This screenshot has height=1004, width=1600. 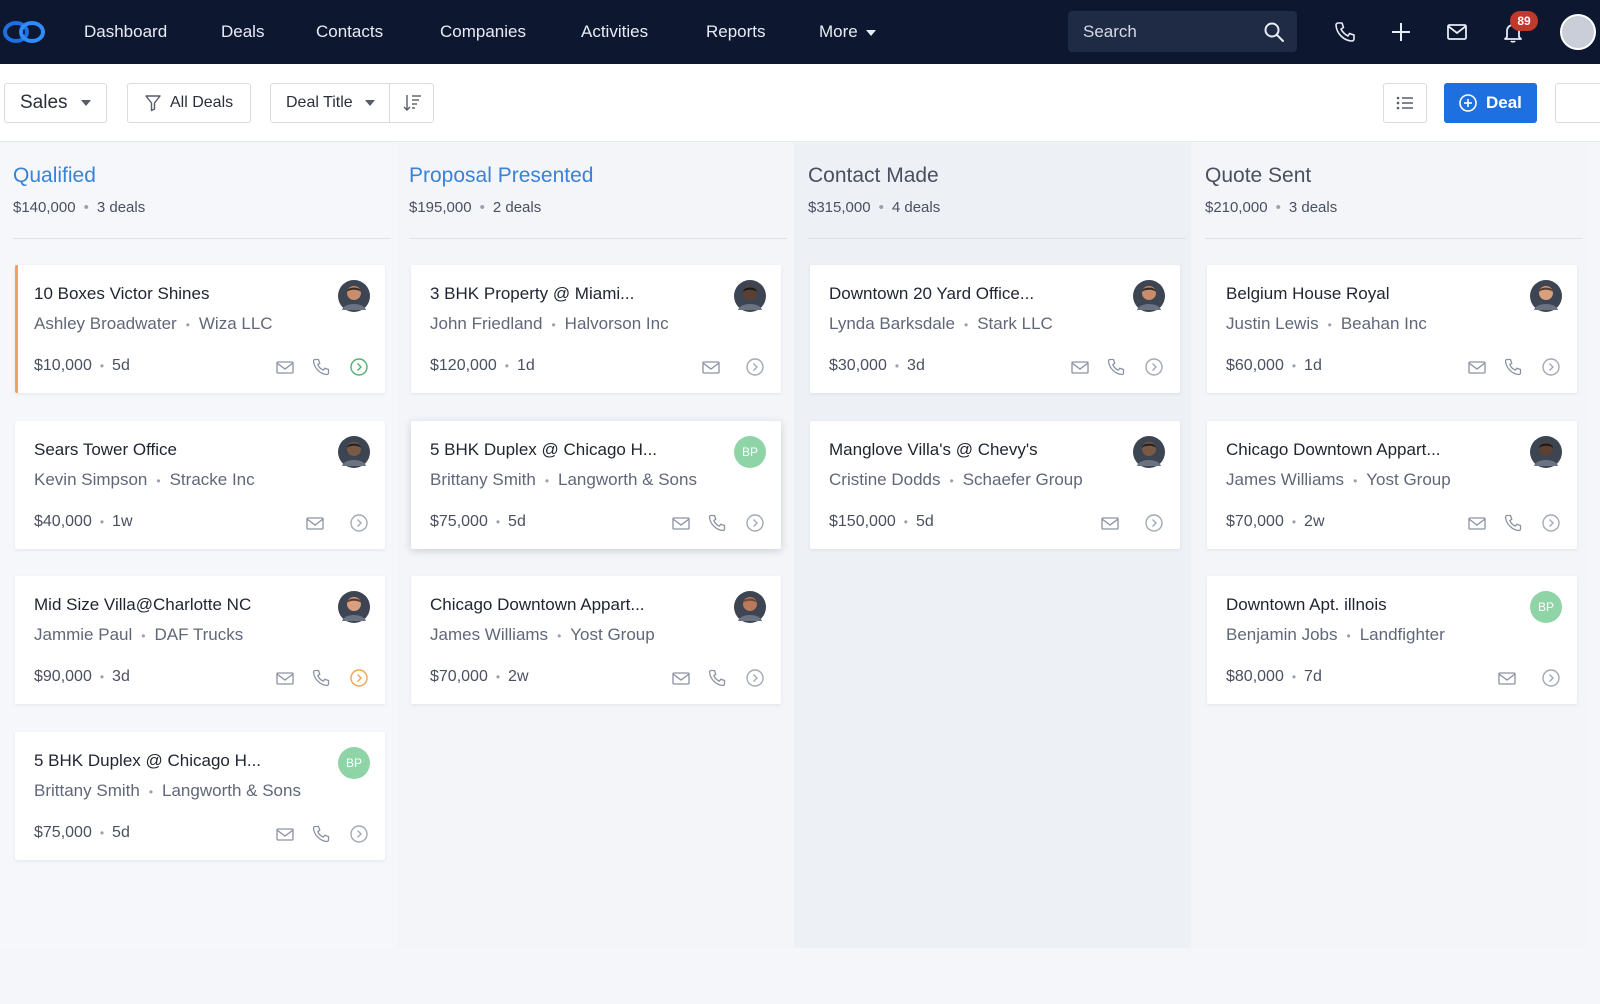 What do you see at coordinates (126, 31) in the screenshot?
I see `nav-dashboard: Dashboard` at bounding box center [126, 31].